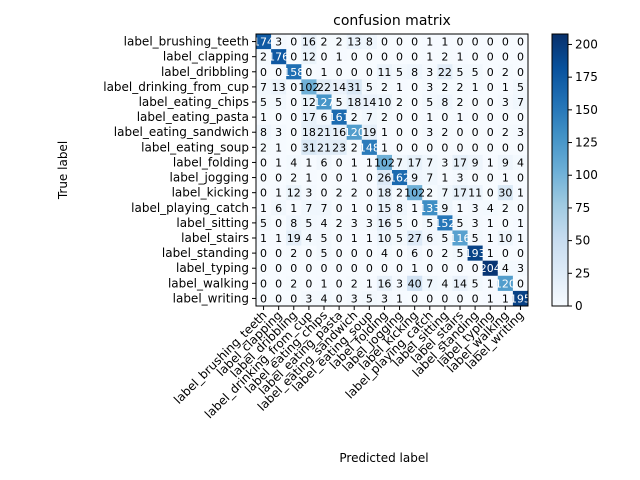 This screenshot has height=480, width=640. I want to click on cell-value-label: 4, so click(324, 223).